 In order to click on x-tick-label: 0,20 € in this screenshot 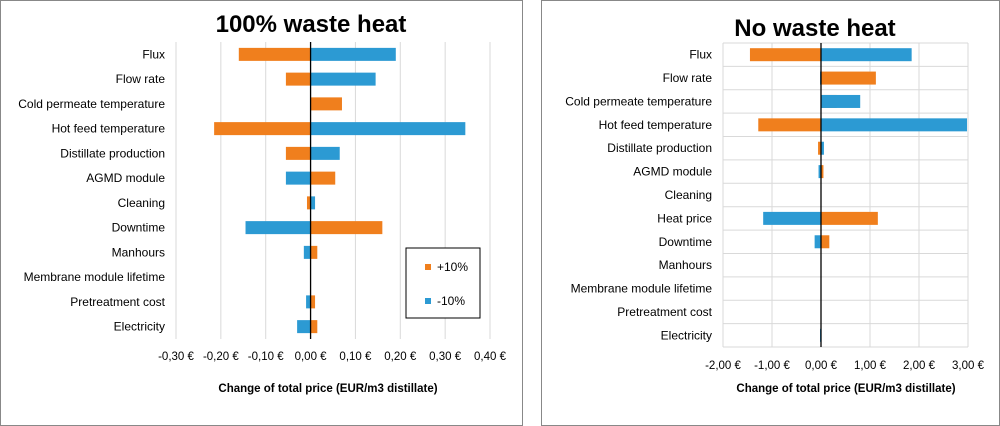, I will do `click(400, 357)`.